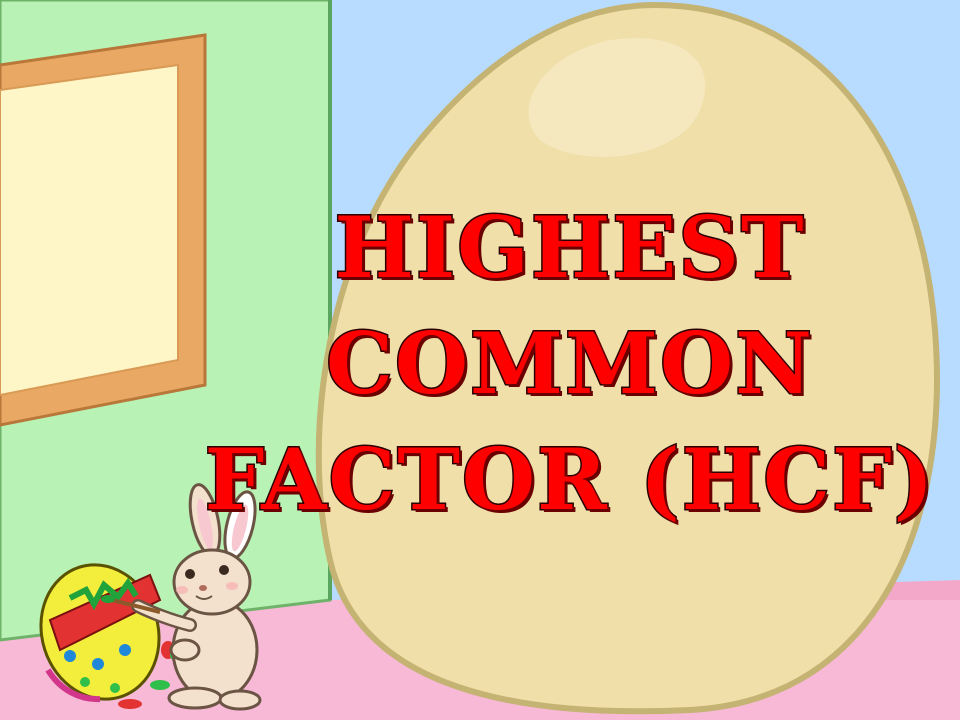 The height and width of the screenshot is (720, 960). I want to click on decorated-easter-egg-icon, so click(100, 633).